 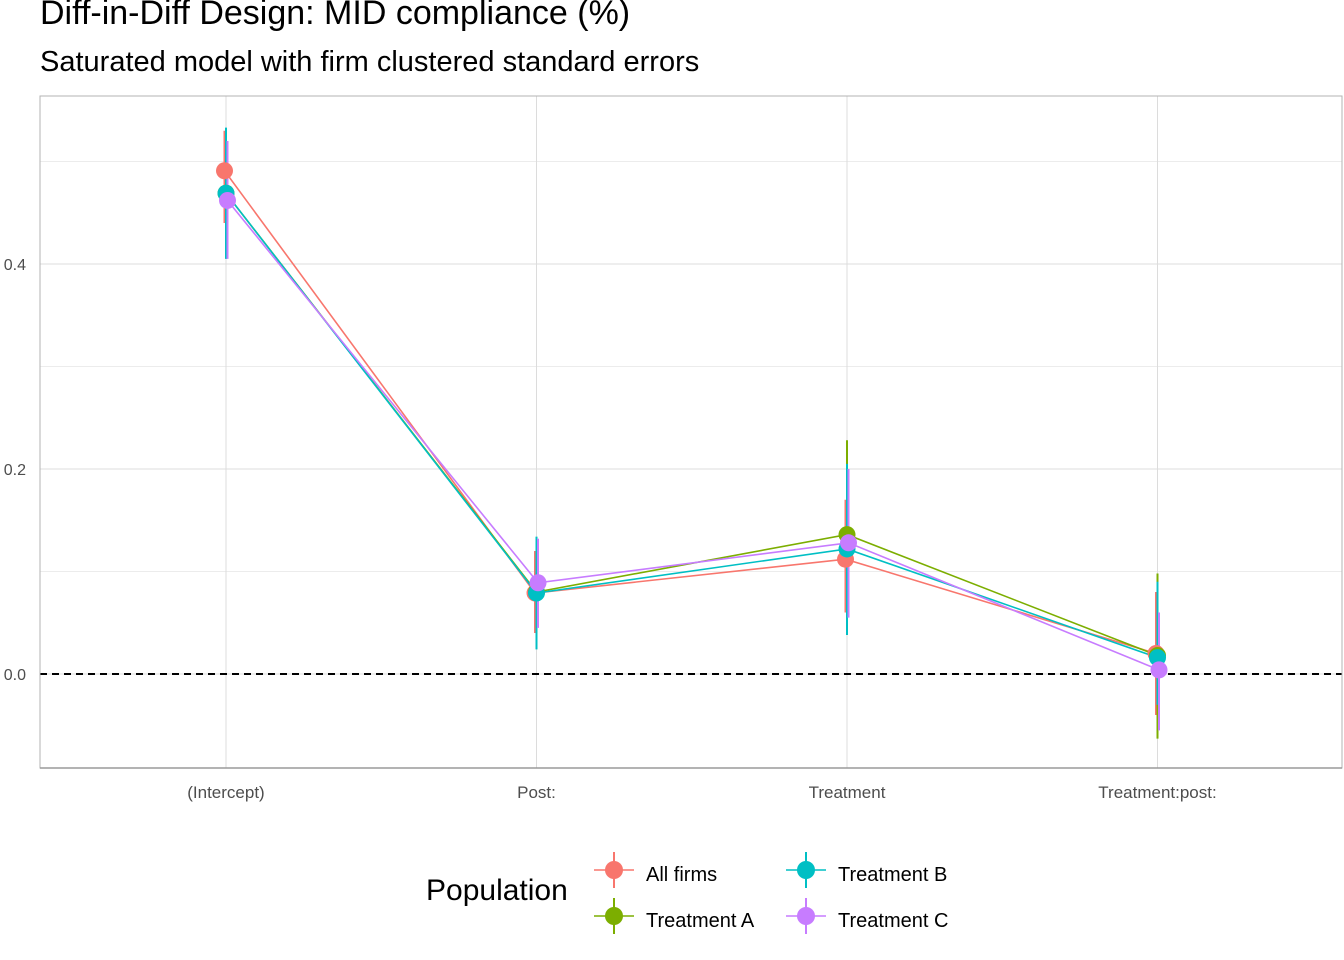 I want to click on y-tick-label: 0.2, so click(x=15, y=470).